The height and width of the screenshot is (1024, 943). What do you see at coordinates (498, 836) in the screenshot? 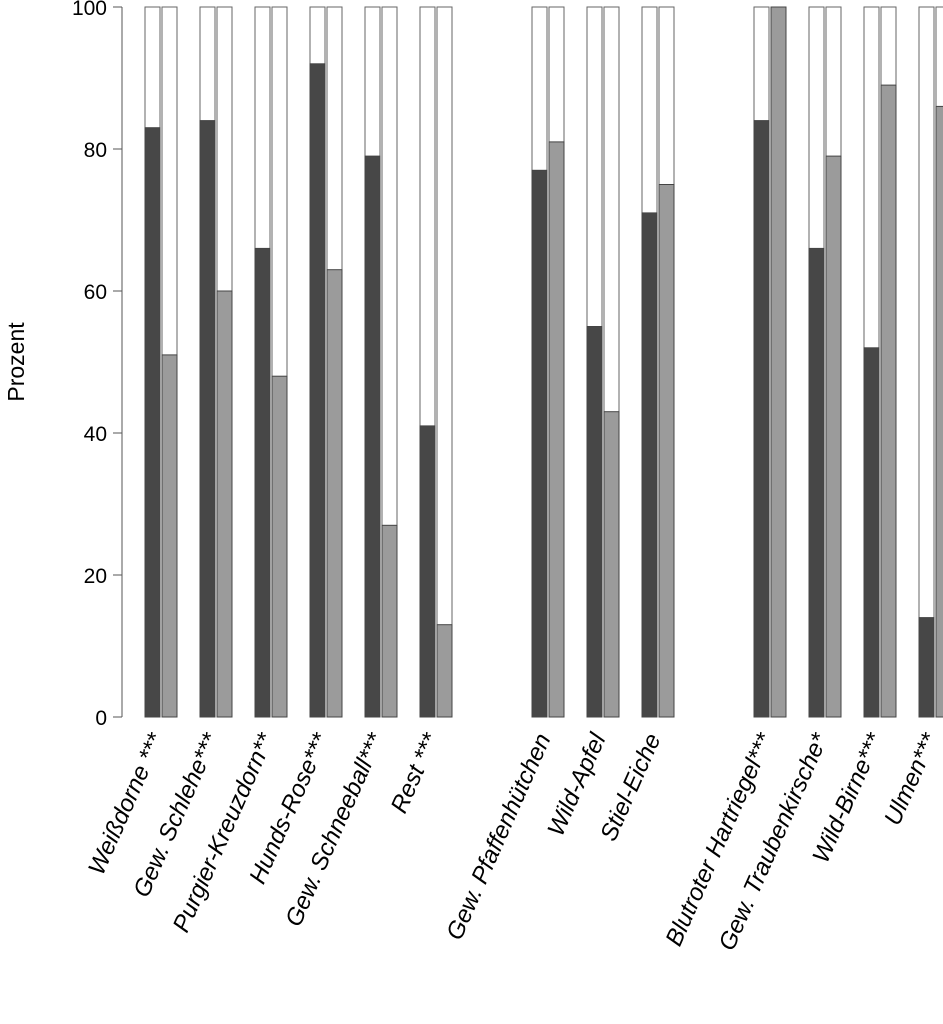
I see `category-label: Gew. Pfaffenhütchen` at bounding box center [498, 836].